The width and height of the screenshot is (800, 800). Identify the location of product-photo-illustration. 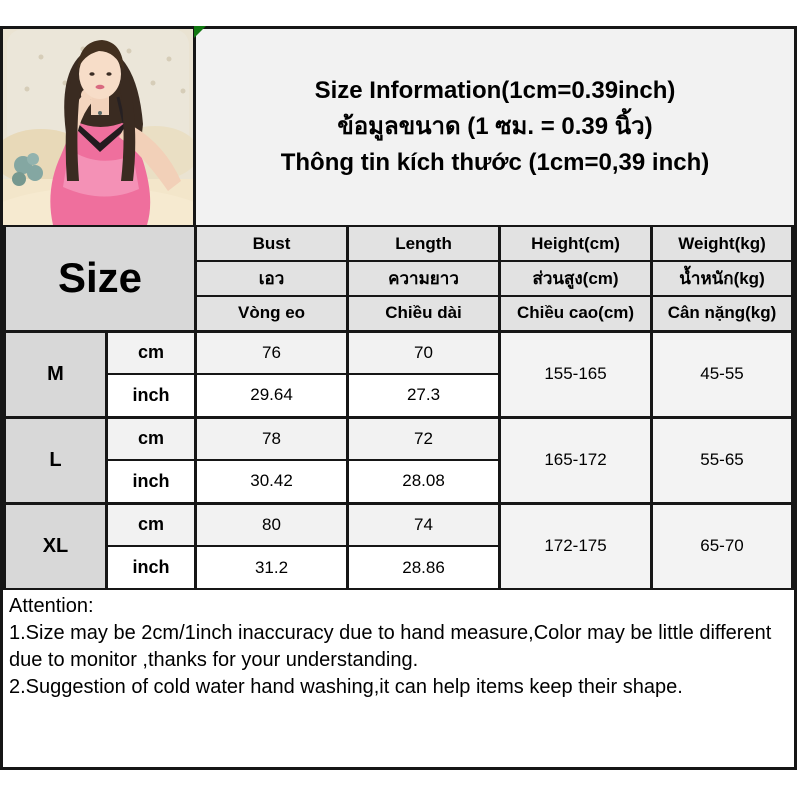
(98, 127).